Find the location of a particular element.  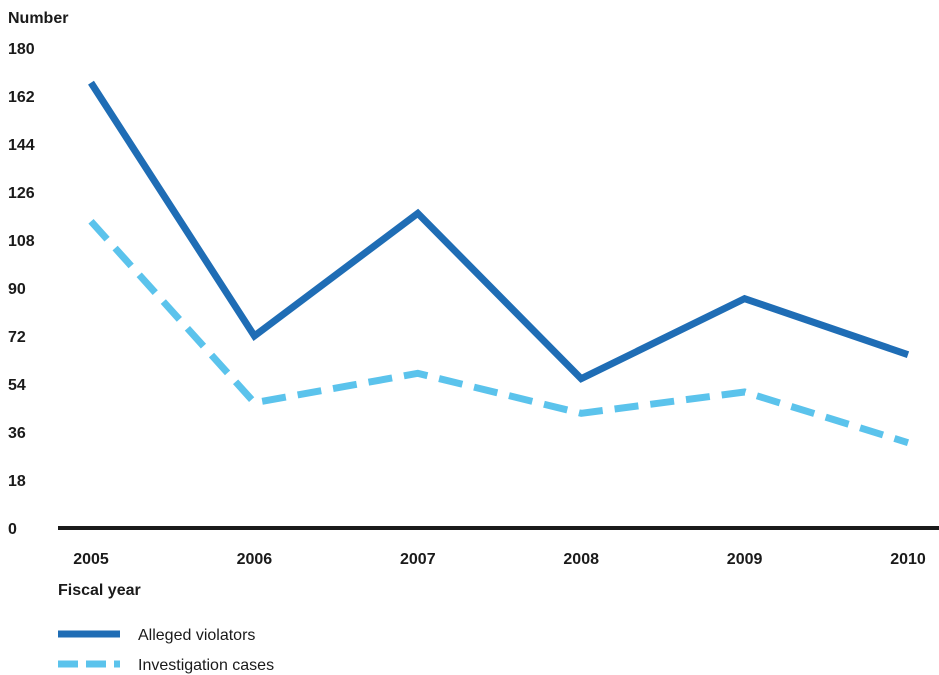

y-tick-labels: 0 18 36 54 72 90 108 126 144 162 180 is located at coordinates (21, 289).